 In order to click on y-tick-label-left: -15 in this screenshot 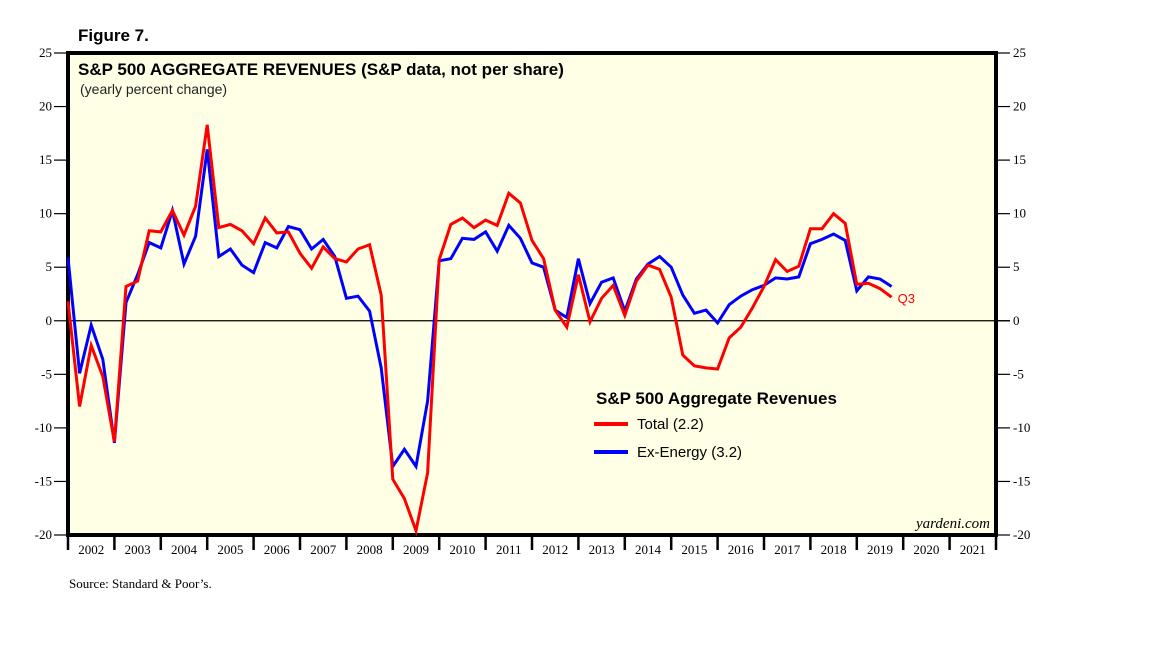, I will do `click(43, 480)`.